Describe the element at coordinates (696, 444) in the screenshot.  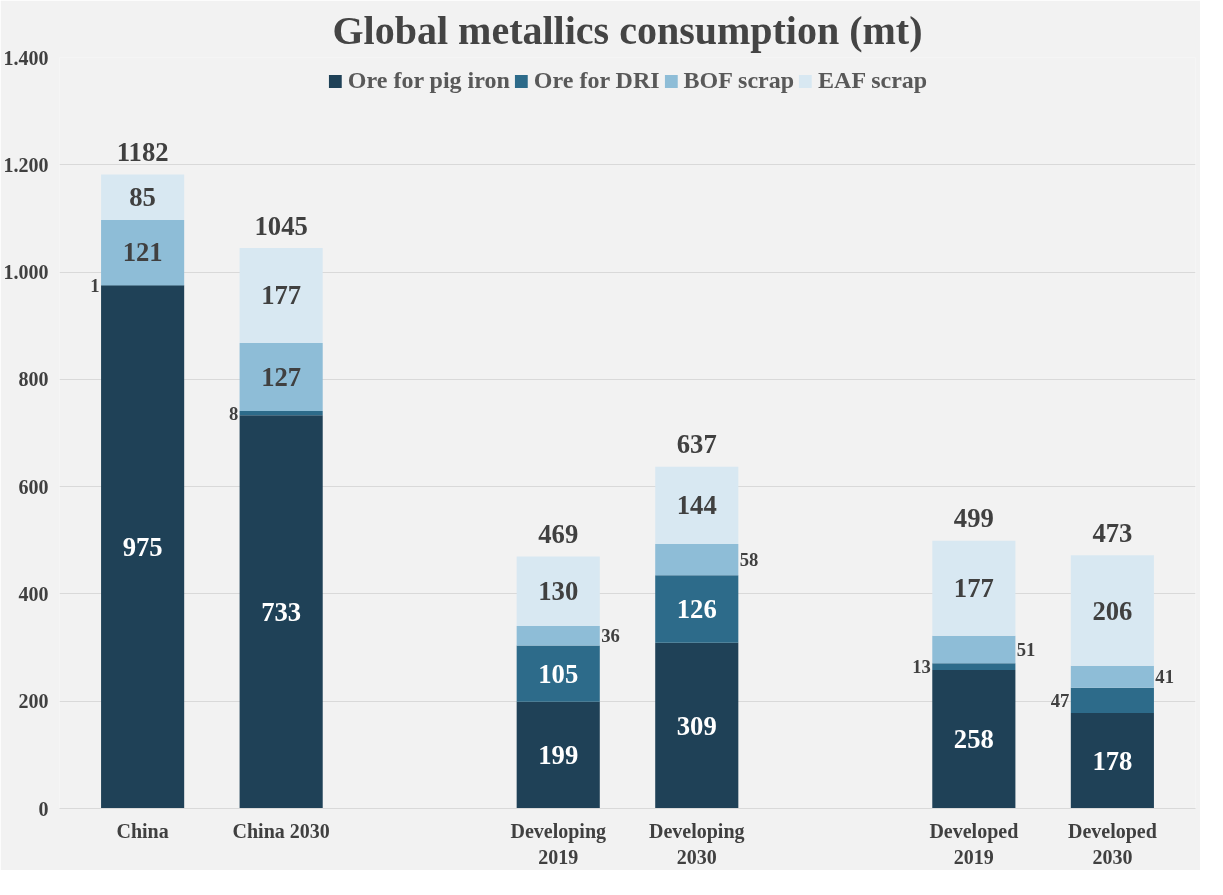
I see `total-label: 637` at that location.